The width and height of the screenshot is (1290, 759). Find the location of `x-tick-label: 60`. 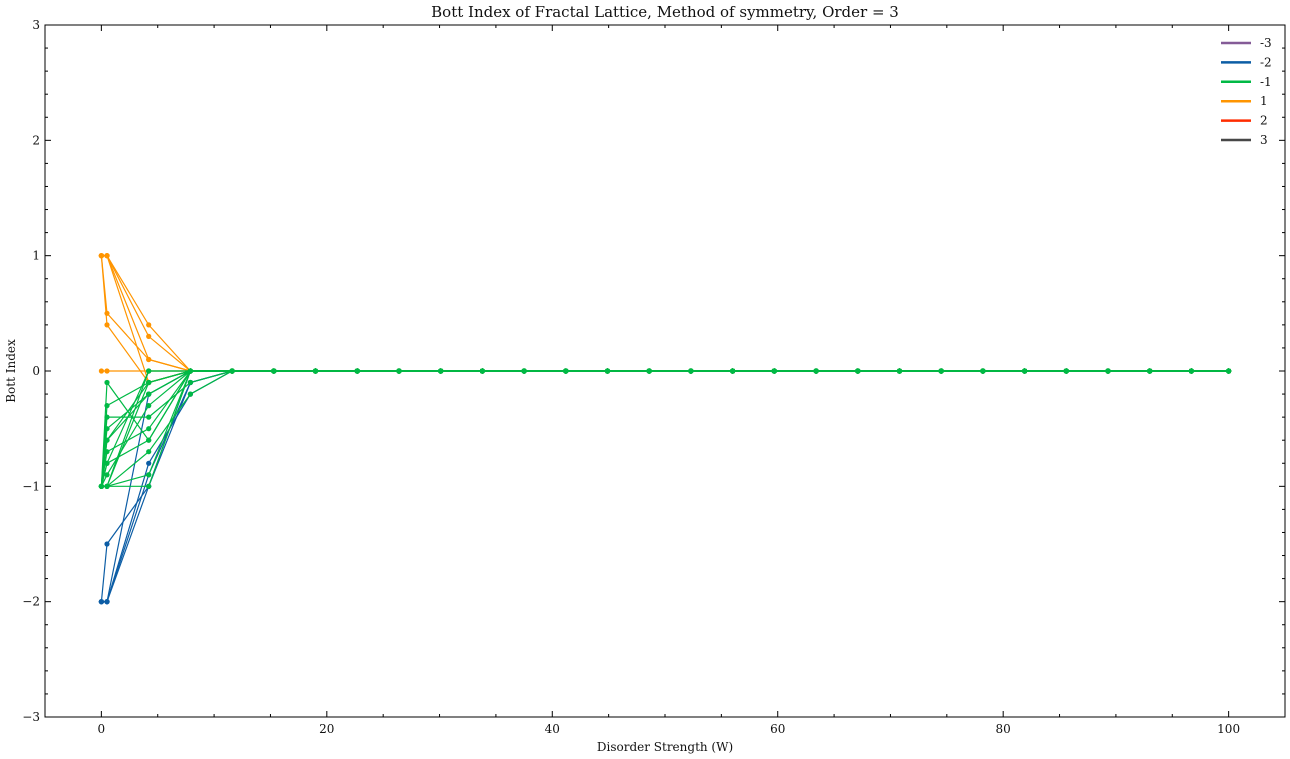

x-tick-label: 60 is located at coordinates (777, 729).